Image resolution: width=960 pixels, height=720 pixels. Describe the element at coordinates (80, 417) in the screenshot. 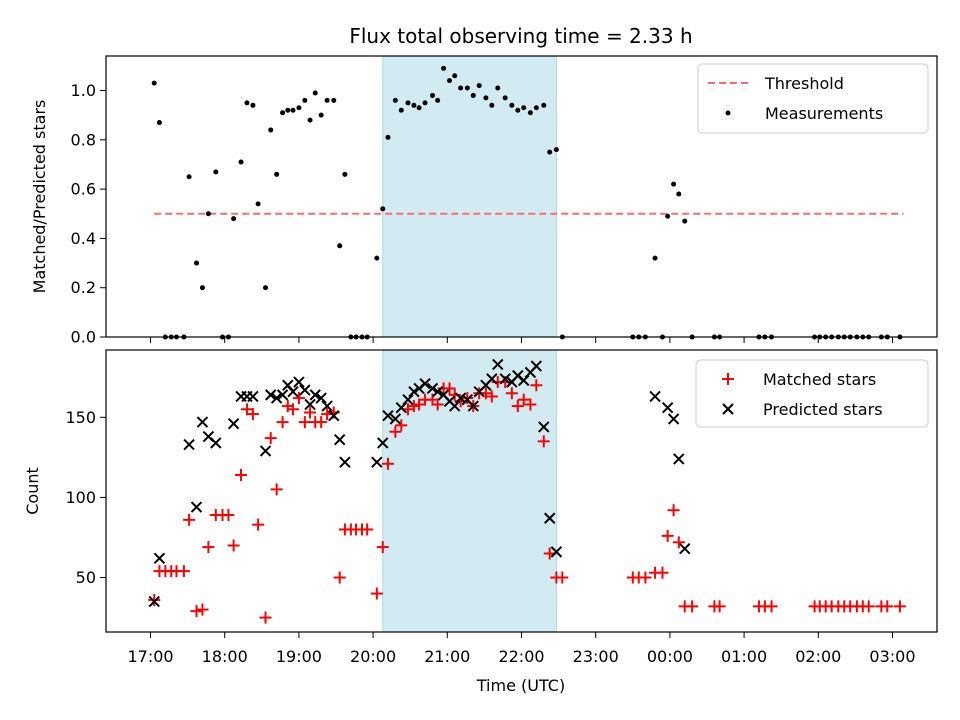

I see `y-tick-label: 150` at that location.